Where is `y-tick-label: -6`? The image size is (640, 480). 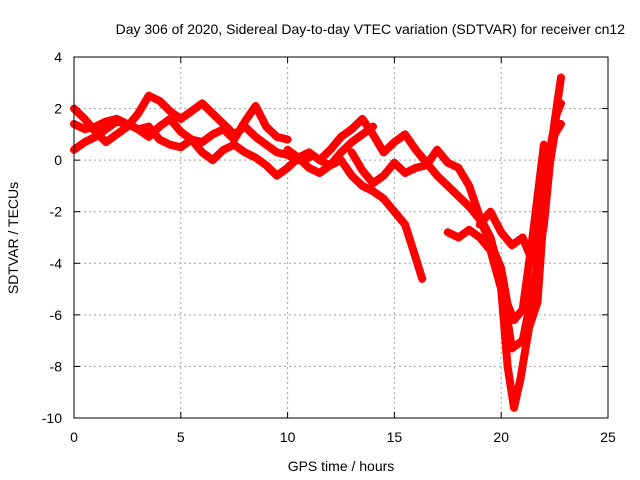
y-tick-label: -6 is located at coordinates (56, 315).